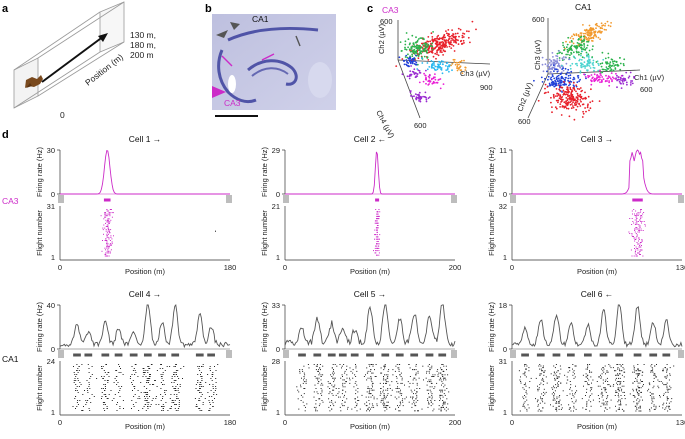 This screenshot has width=685, height=439. What do you see at coordinates (10, 359) in the screenshot?
I see `row-ca1-label: CA1` at bounding box center [10, 359].